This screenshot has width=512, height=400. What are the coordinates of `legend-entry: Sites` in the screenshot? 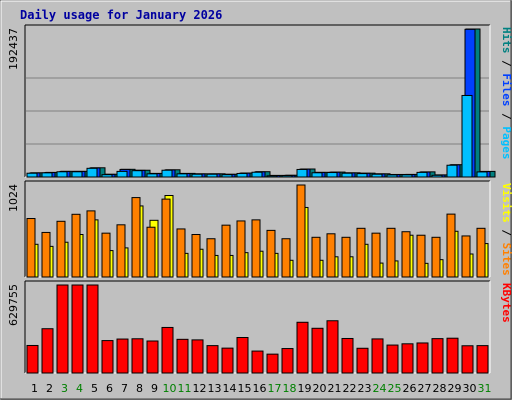 It's located at (506, 259).